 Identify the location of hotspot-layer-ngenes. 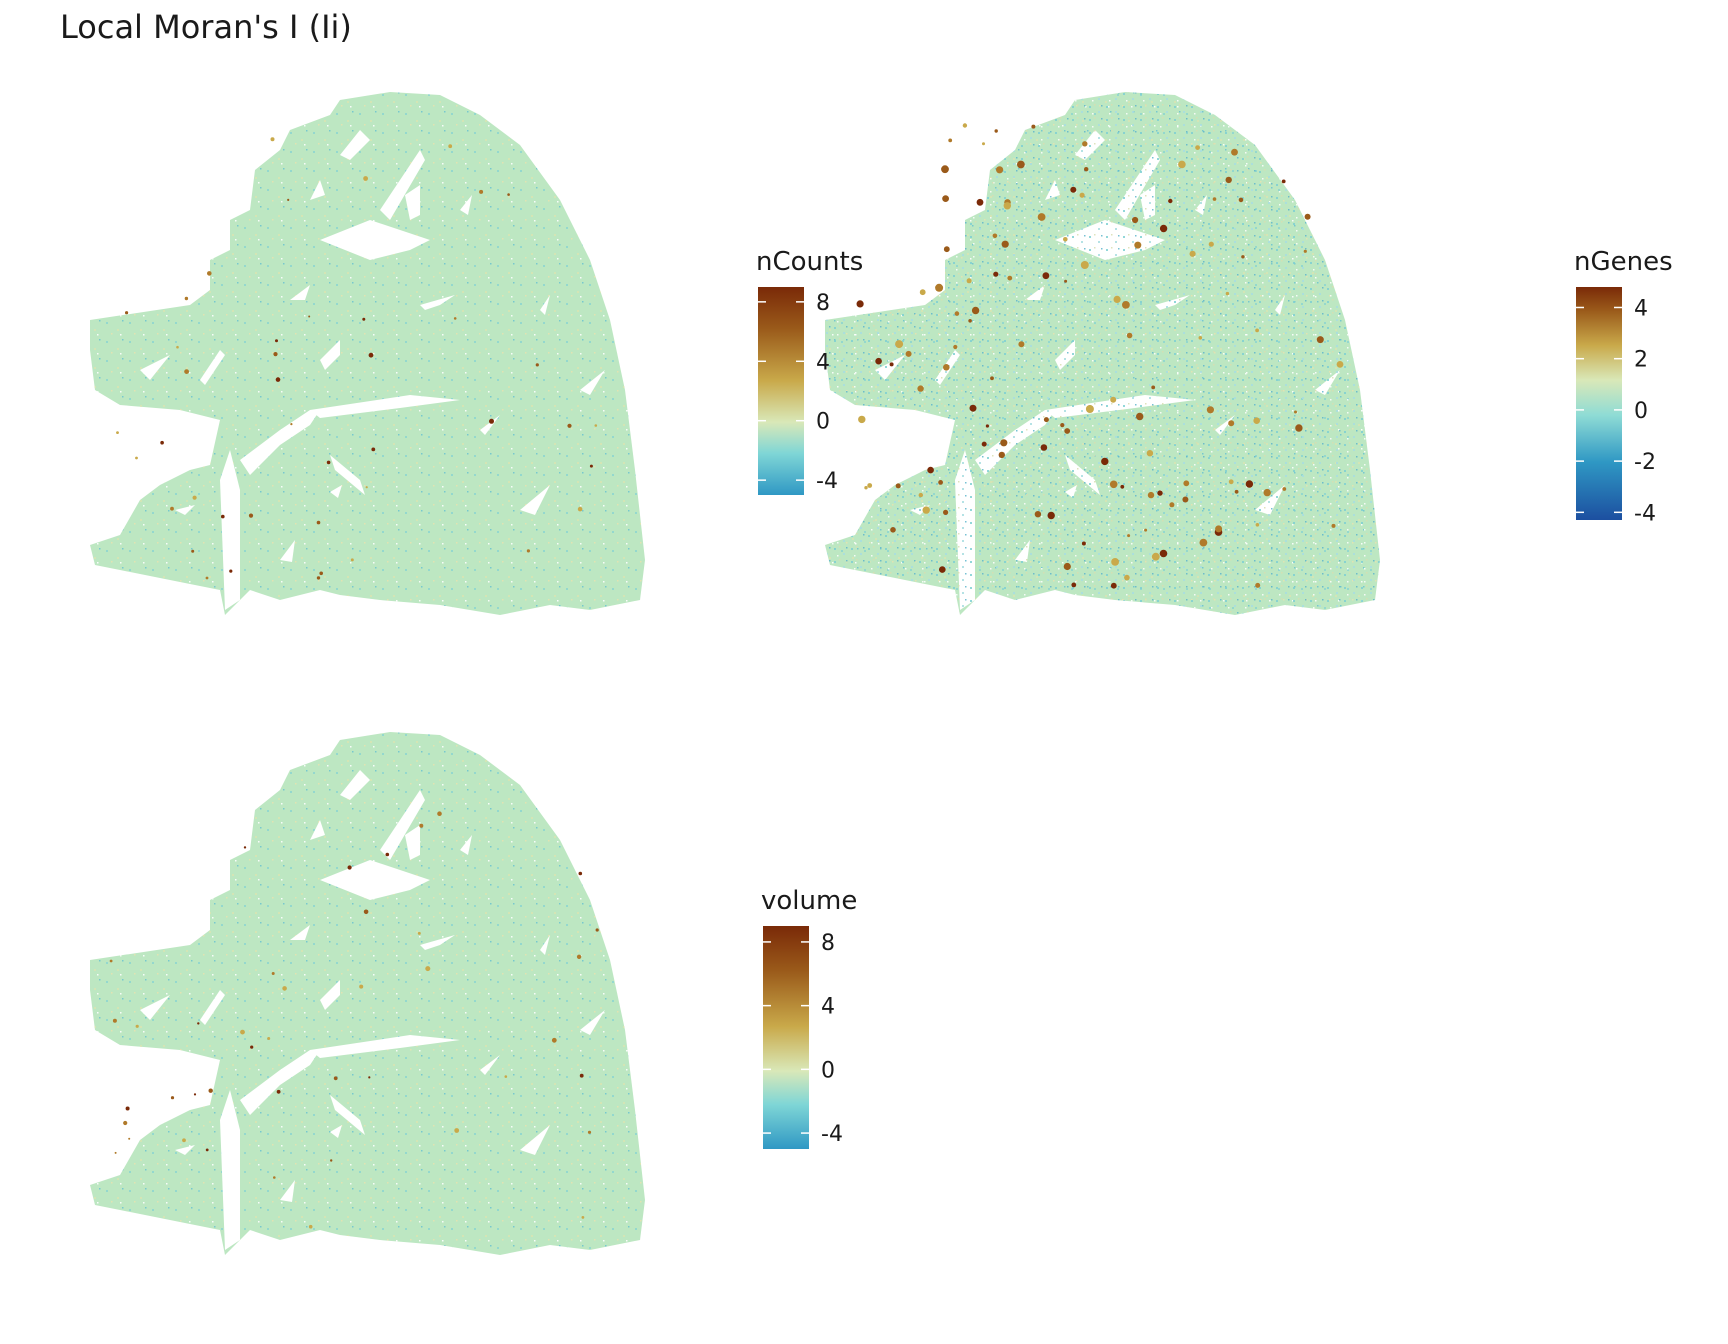
(1100, 356).